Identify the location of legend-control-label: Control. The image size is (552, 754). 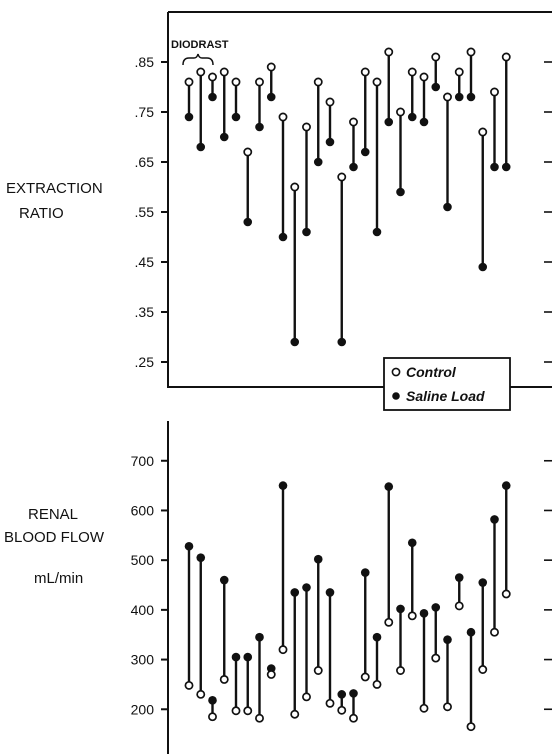
(431, 372).